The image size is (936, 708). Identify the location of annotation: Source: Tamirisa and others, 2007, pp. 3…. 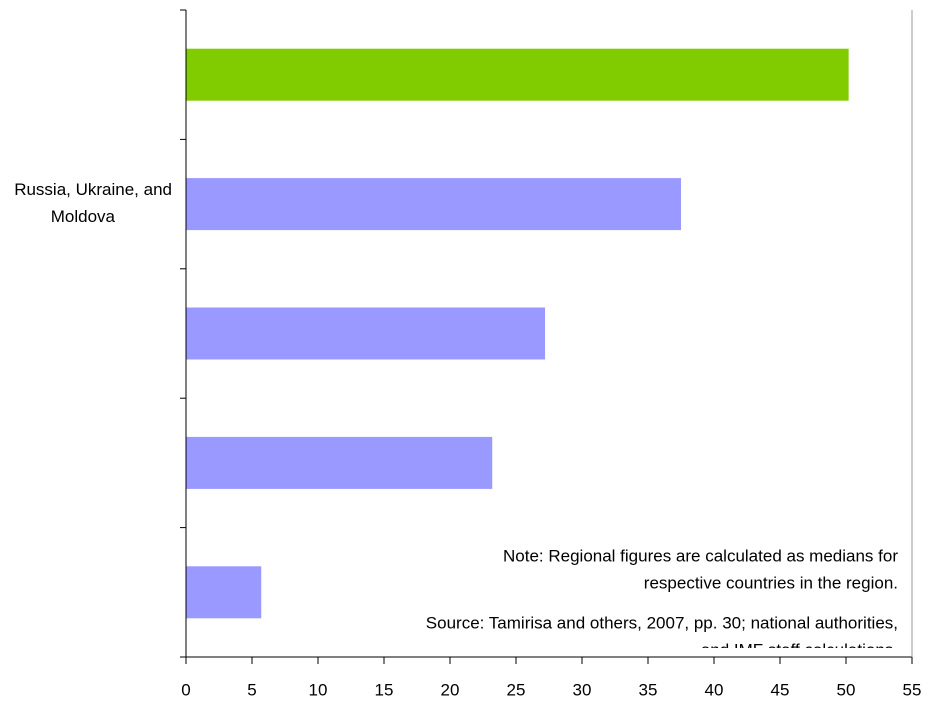
(662, 622).